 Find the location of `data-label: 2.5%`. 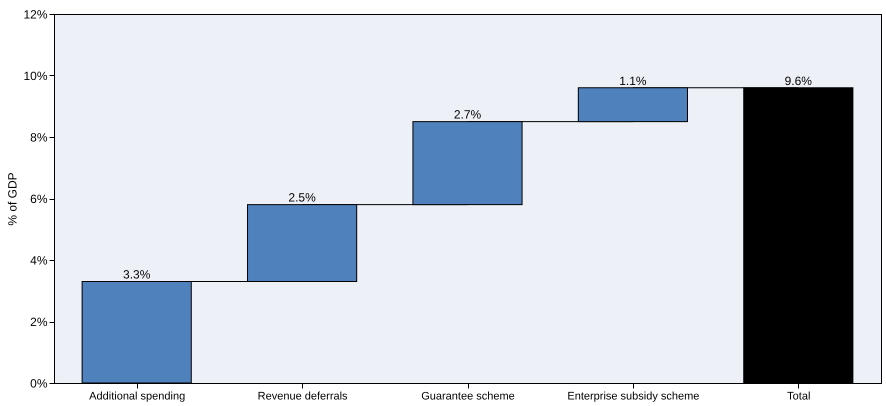

data-label: 2.5% is located at coordinates (302, 197).